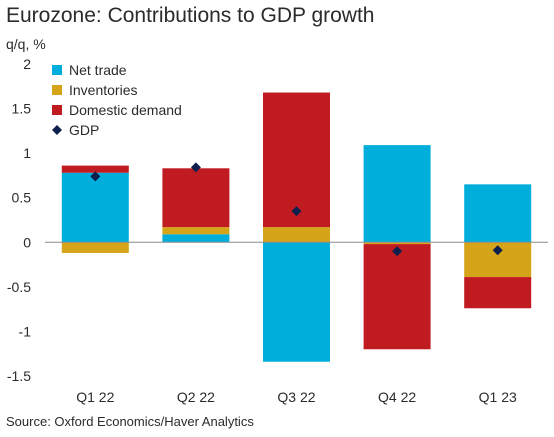 The height and width of the screenshot is (437, 554). I want to click on y-tick-labels: 2 1.5 1 0.5 0 -0.5 -1 -1.5, so click(19, 220).